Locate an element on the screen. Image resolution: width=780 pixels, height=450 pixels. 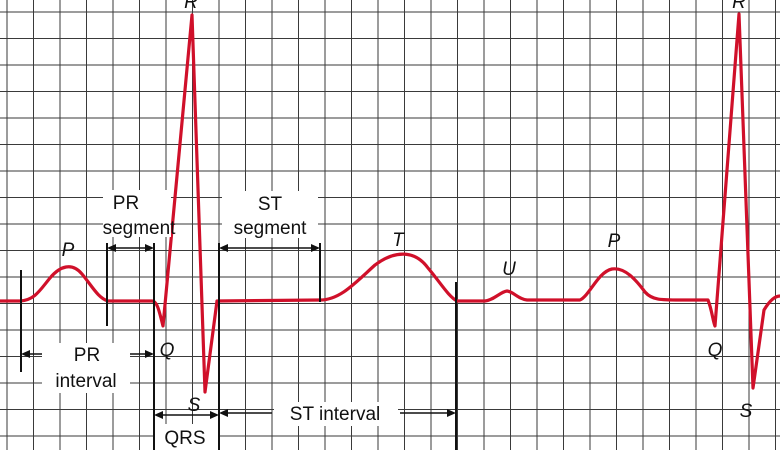
st-segment-label-line1: ST is located at coordinates (270, 204).